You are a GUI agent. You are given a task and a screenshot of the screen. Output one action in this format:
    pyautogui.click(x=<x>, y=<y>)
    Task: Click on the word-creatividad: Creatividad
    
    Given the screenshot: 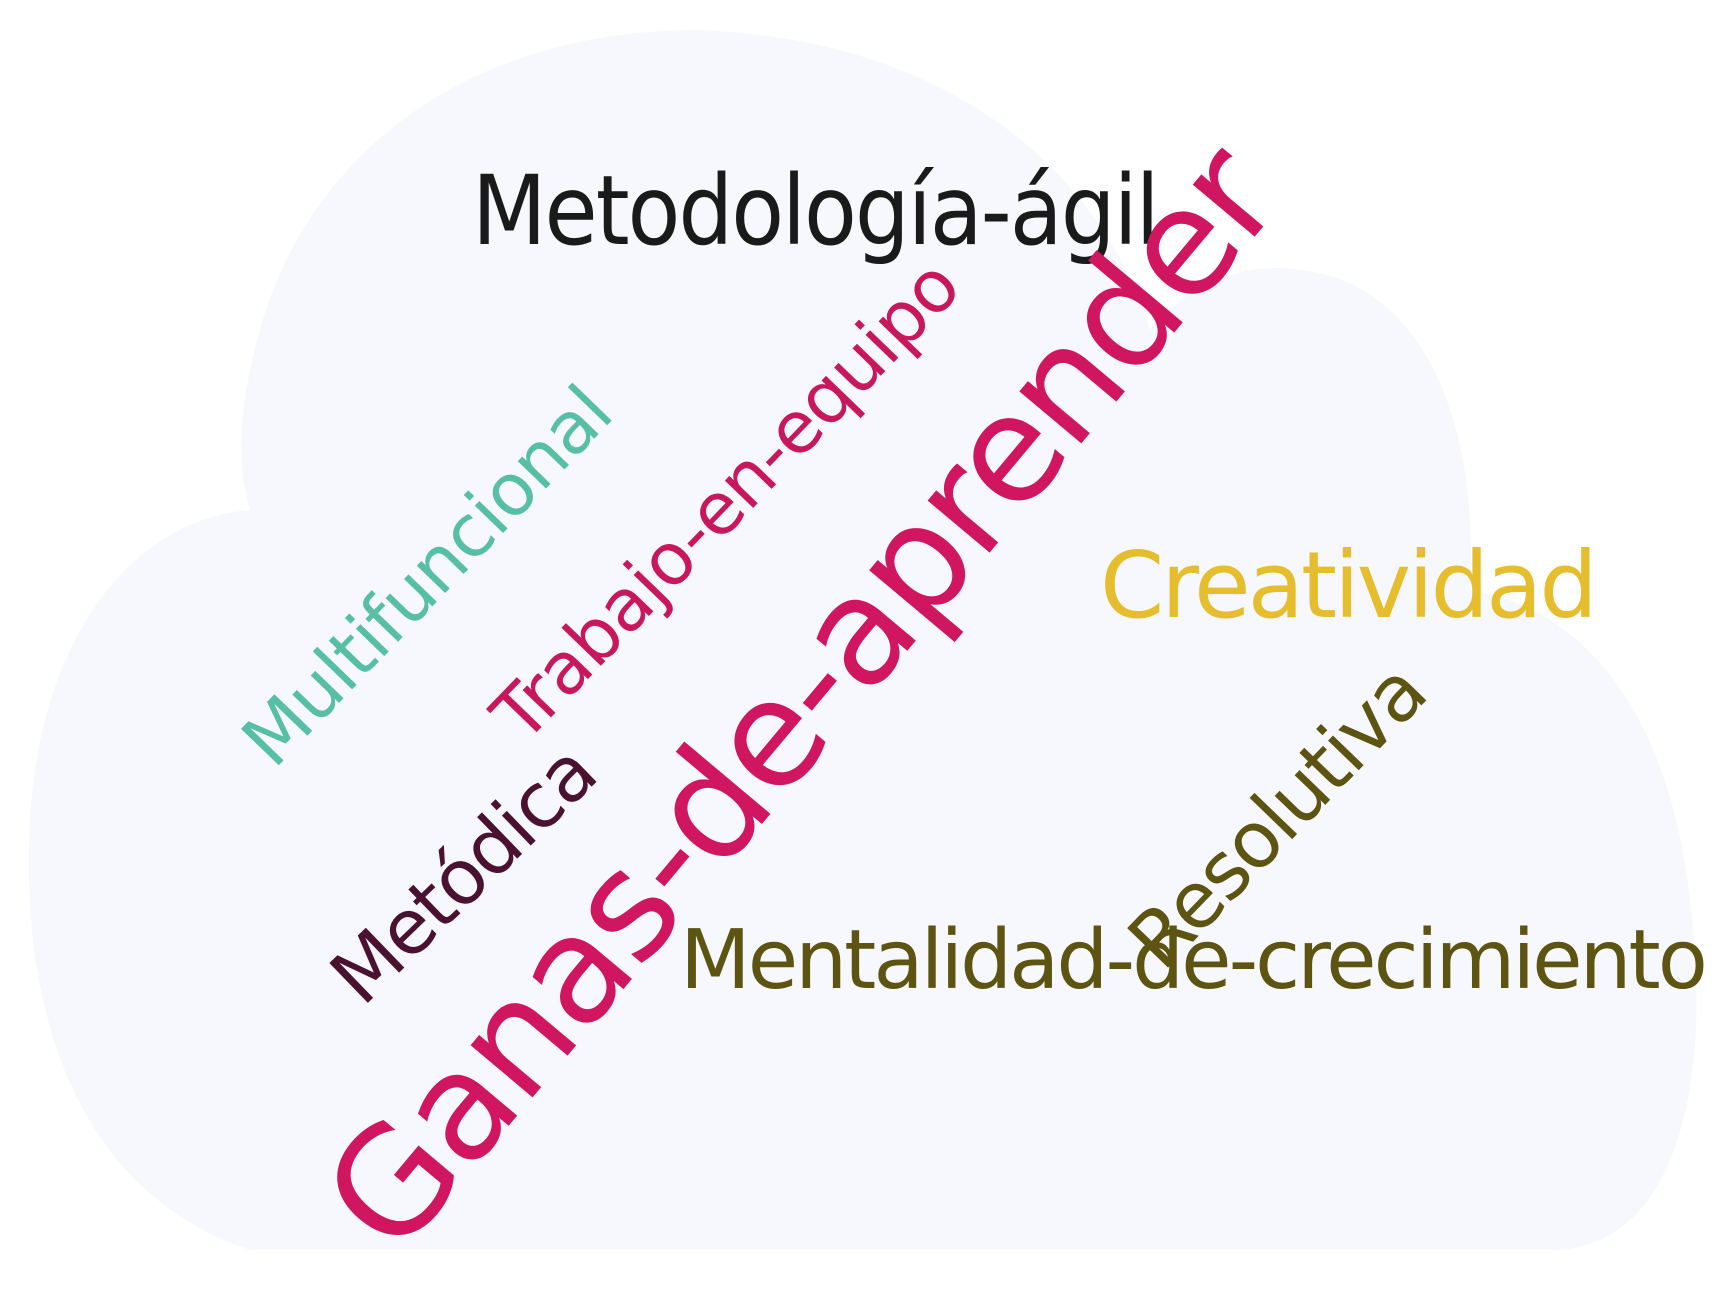 What is the action you would take?
    pyautogui.click(x=1349, y=585)
    